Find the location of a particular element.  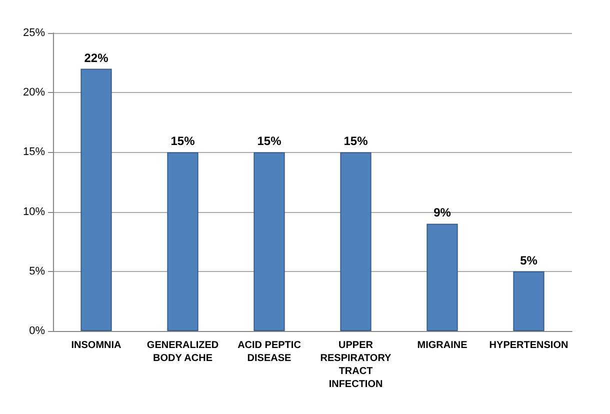

x-tick-label: HYPERTENSION is located at coordinates (528, 345).